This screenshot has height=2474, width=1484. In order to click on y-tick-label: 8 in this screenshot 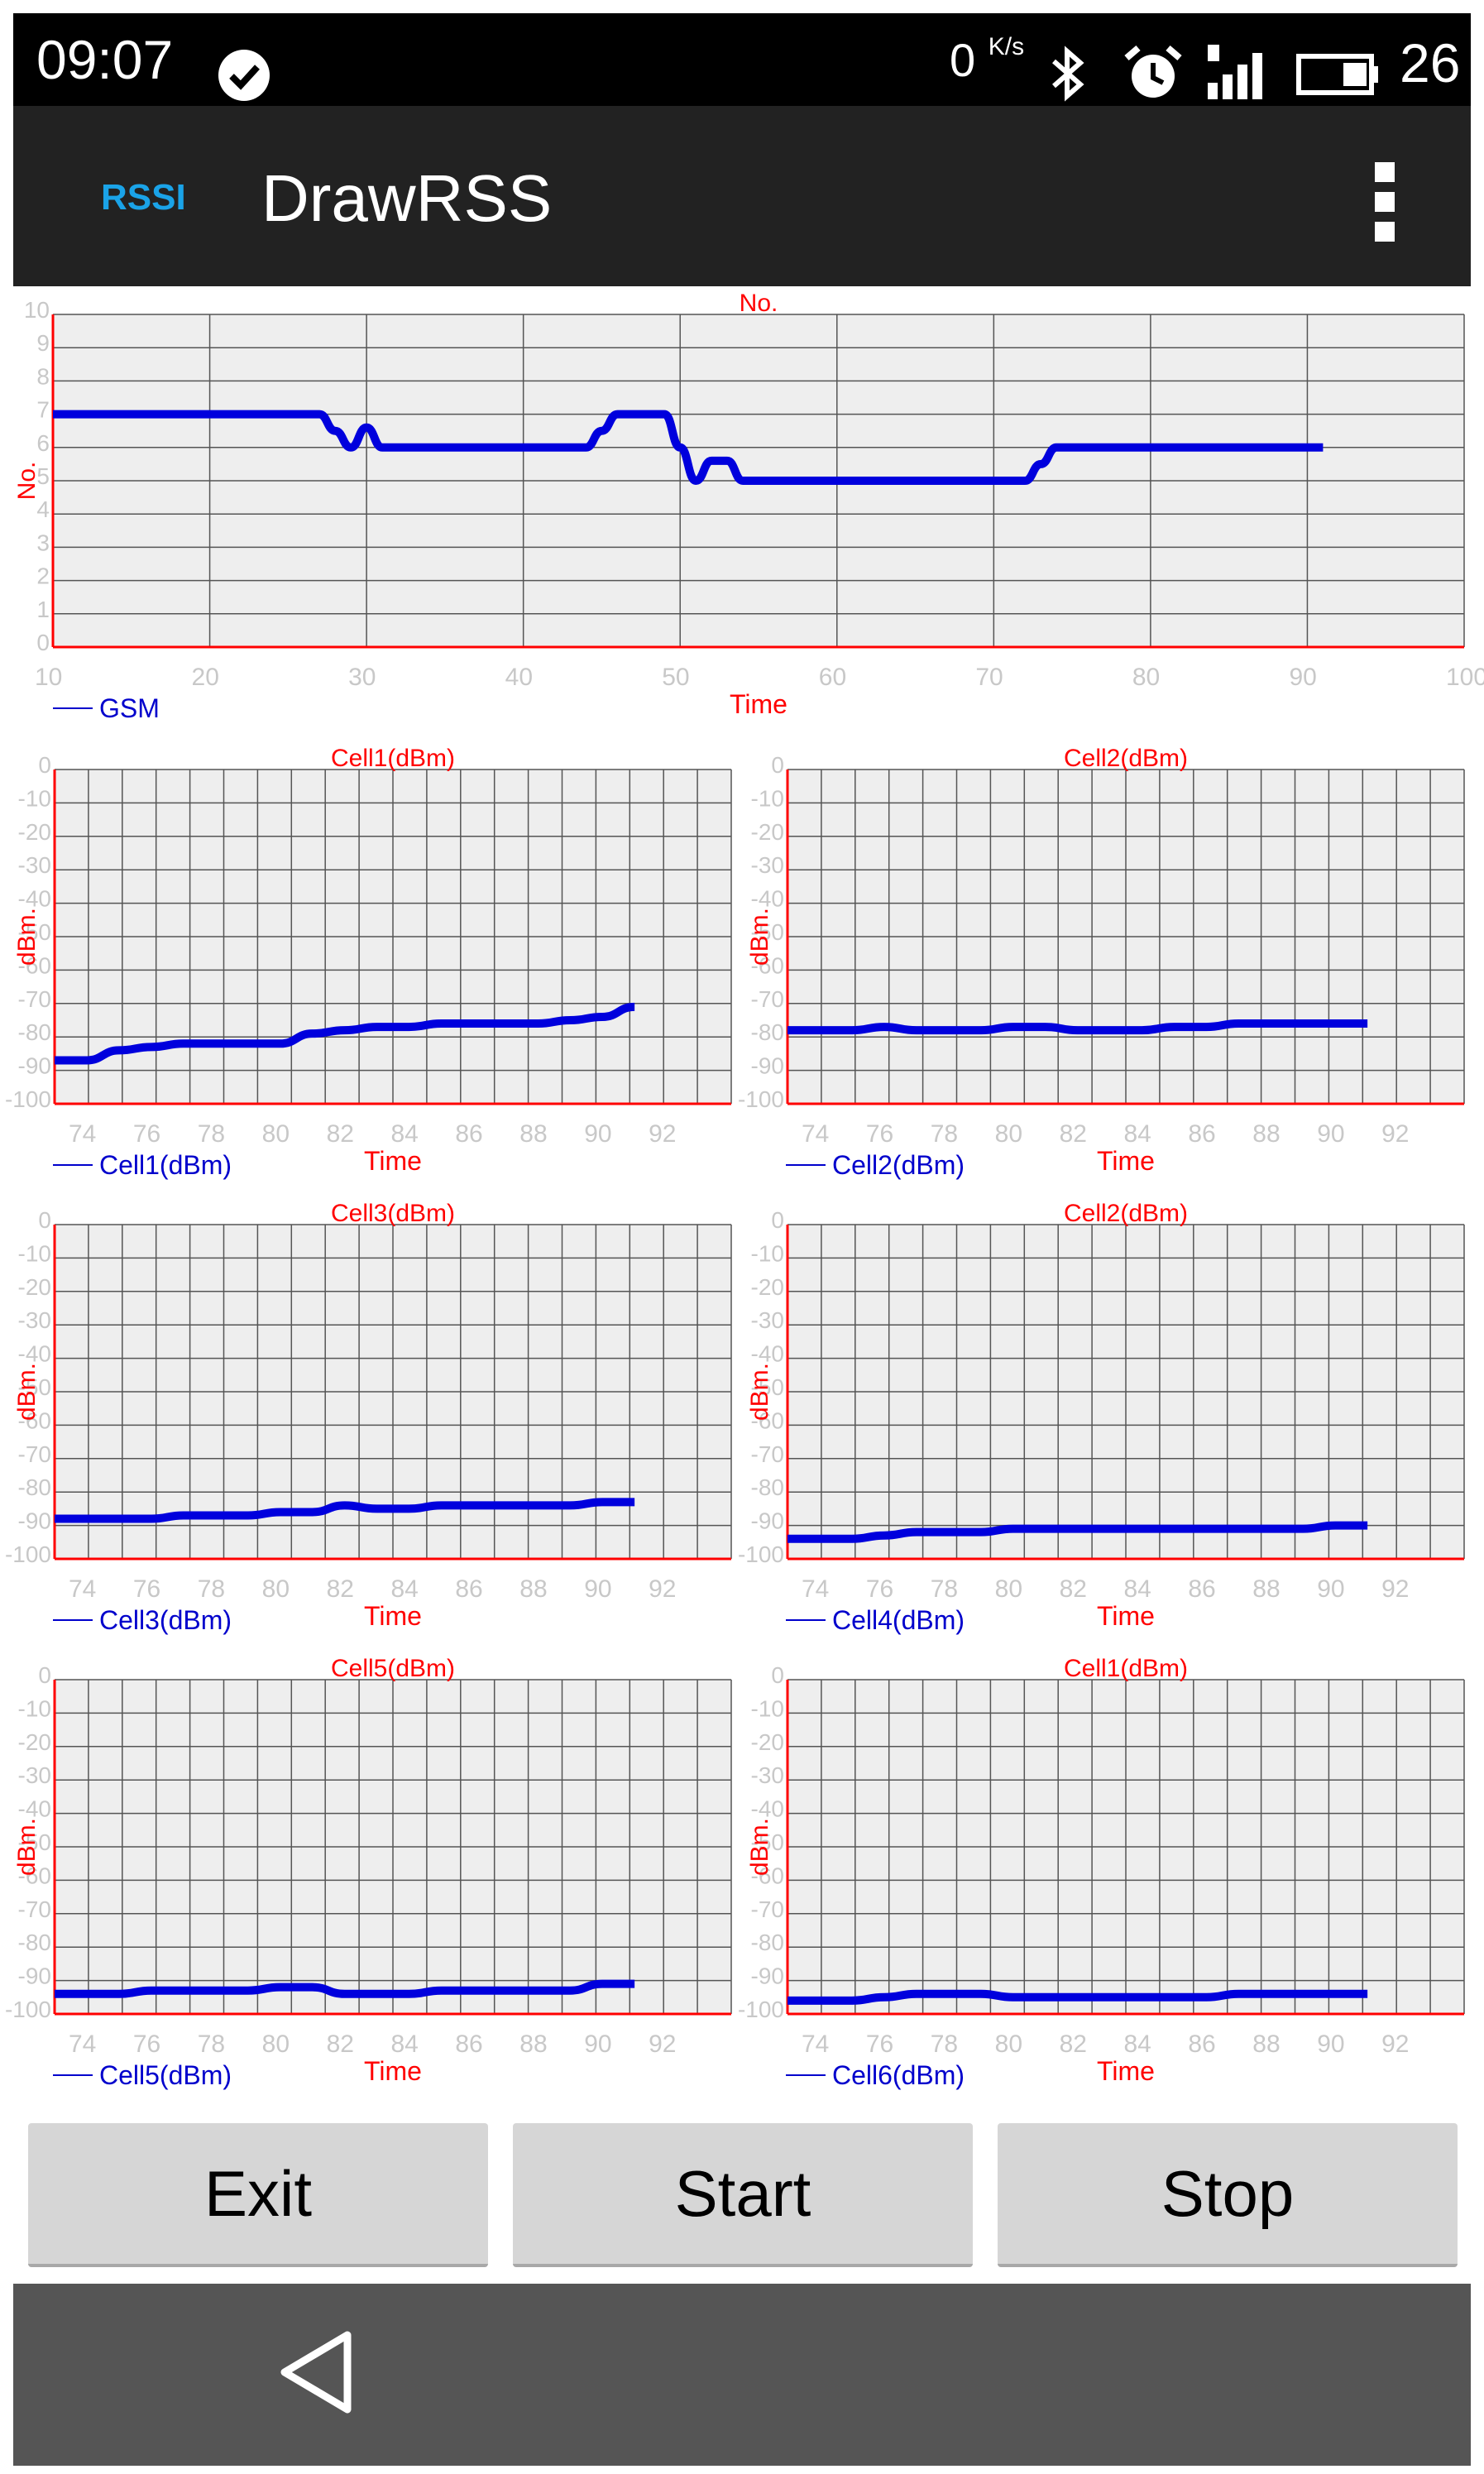, I will do `click(43, 376)`.